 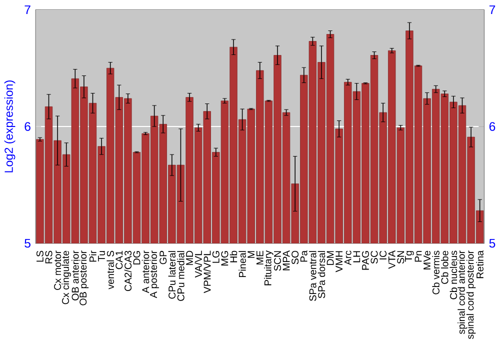 What do you see at coordinates (84, 278) in the screenshot?
I see `x-tick-label: OB posterior` at bounding box center [84, 278].